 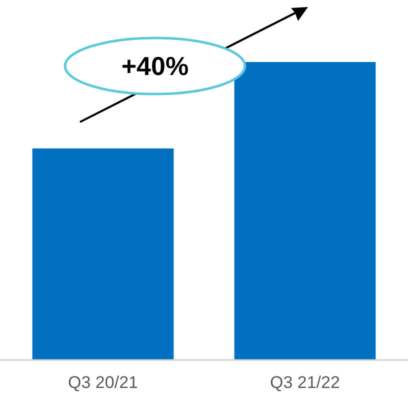 What do you see at coordinates (103, 382) in the screenshot?
I see `x-tick-label: Q3 20/21` at bounding box center [103, 382].